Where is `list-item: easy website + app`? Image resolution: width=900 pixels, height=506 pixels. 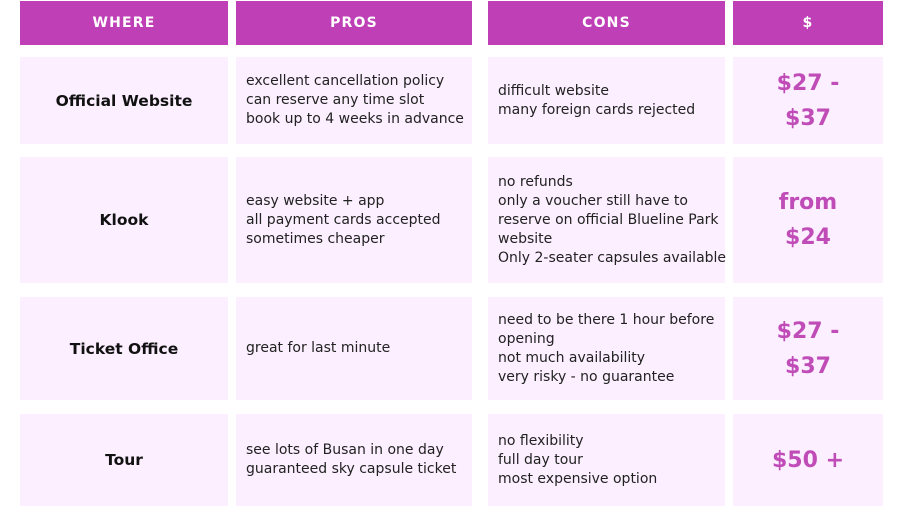
list-item: easy website + app is located at coordinates (315, 200).